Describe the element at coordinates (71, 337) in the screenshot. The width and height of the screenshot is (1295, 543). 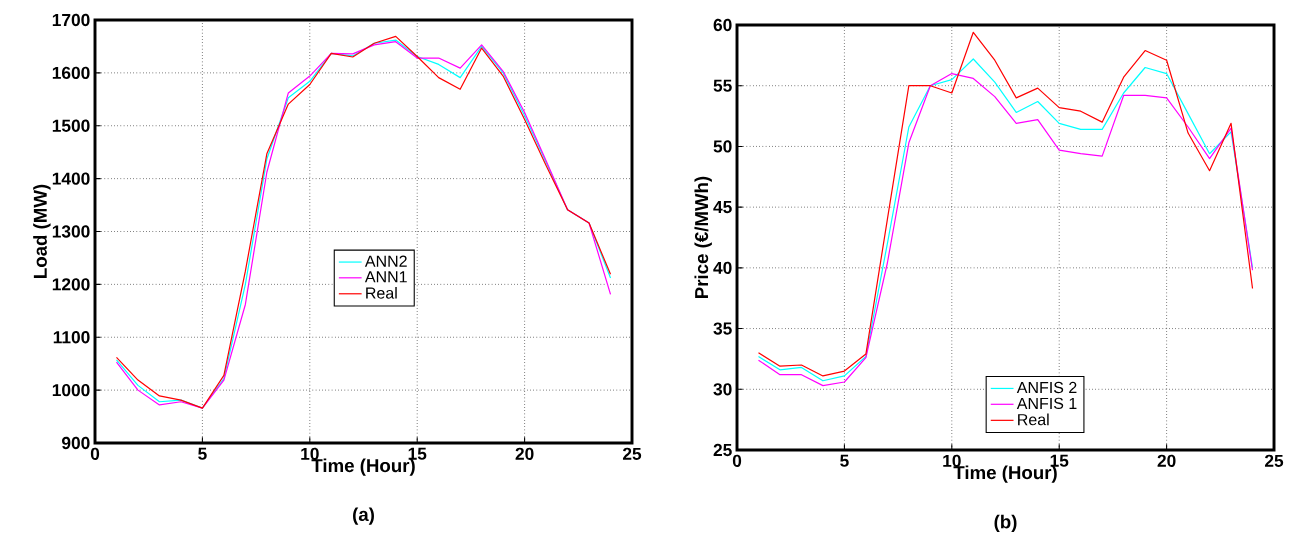
I see `y-tick-label: 1100` at that location.